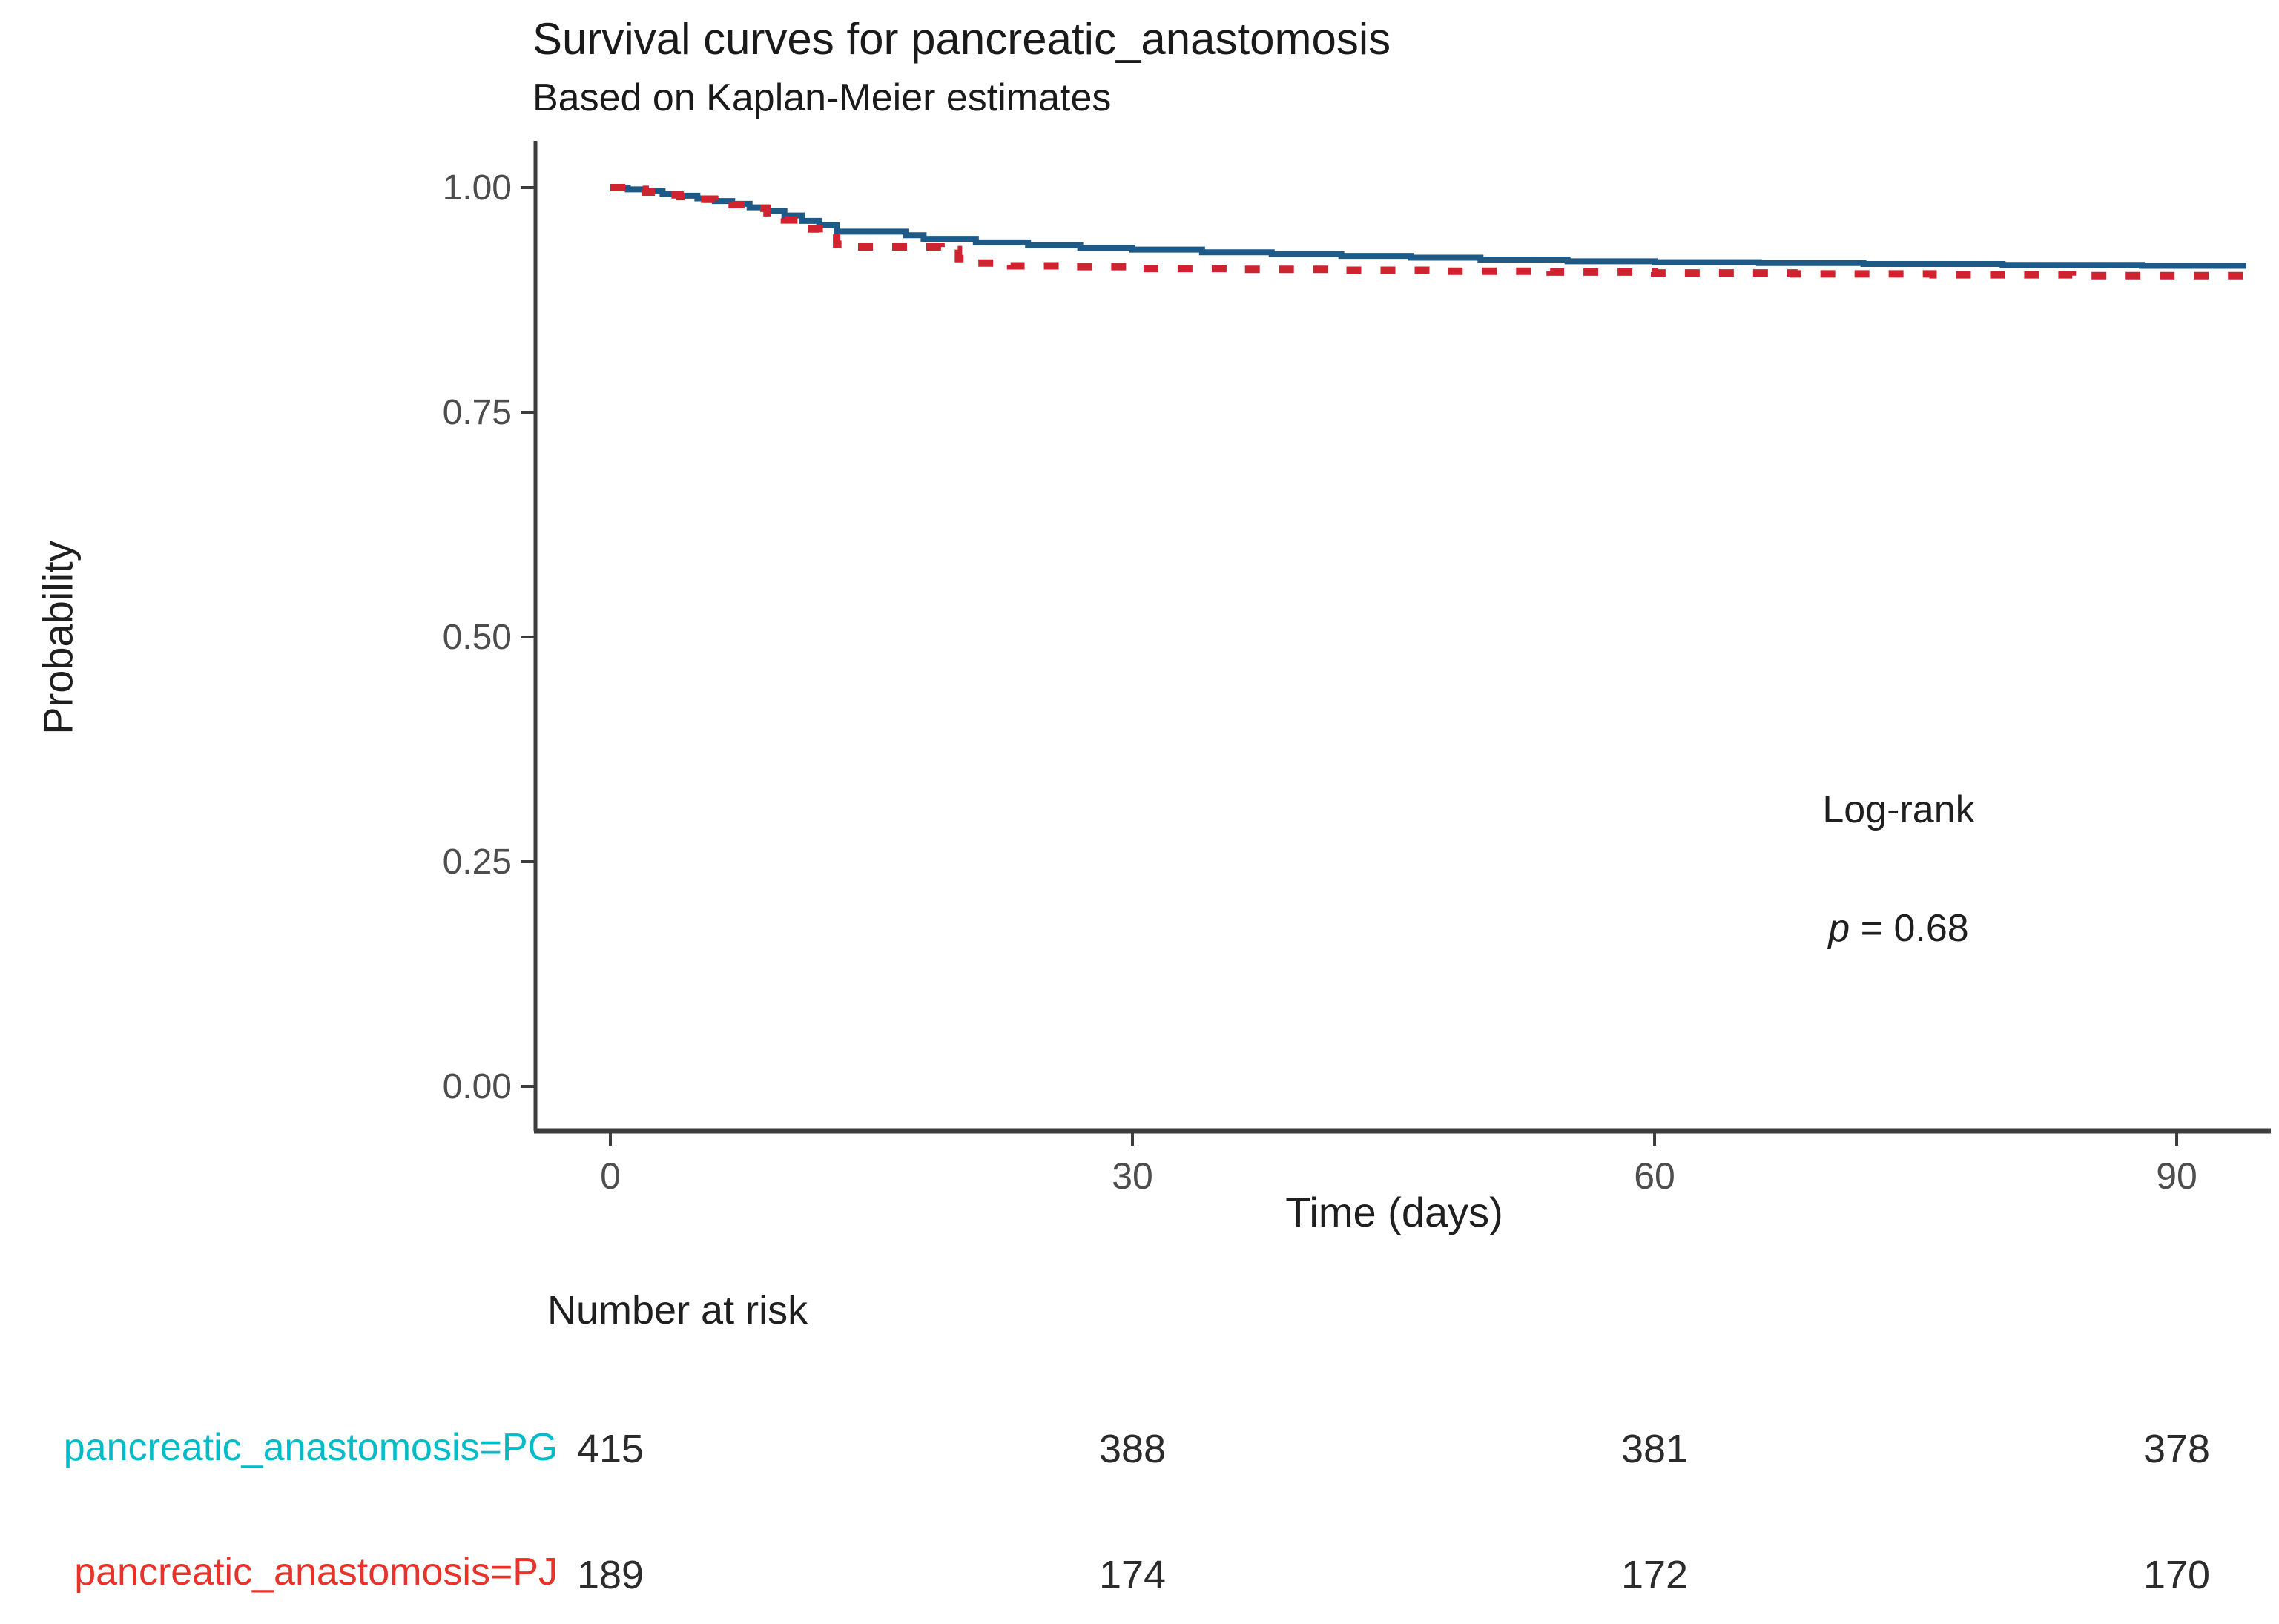 This screenshot has height=1624, width=2279. What do you see at coordinates (1654, 1176) in the screenshot?
I see `x-tick-label: 60` at bounding box center [1654, 1176].